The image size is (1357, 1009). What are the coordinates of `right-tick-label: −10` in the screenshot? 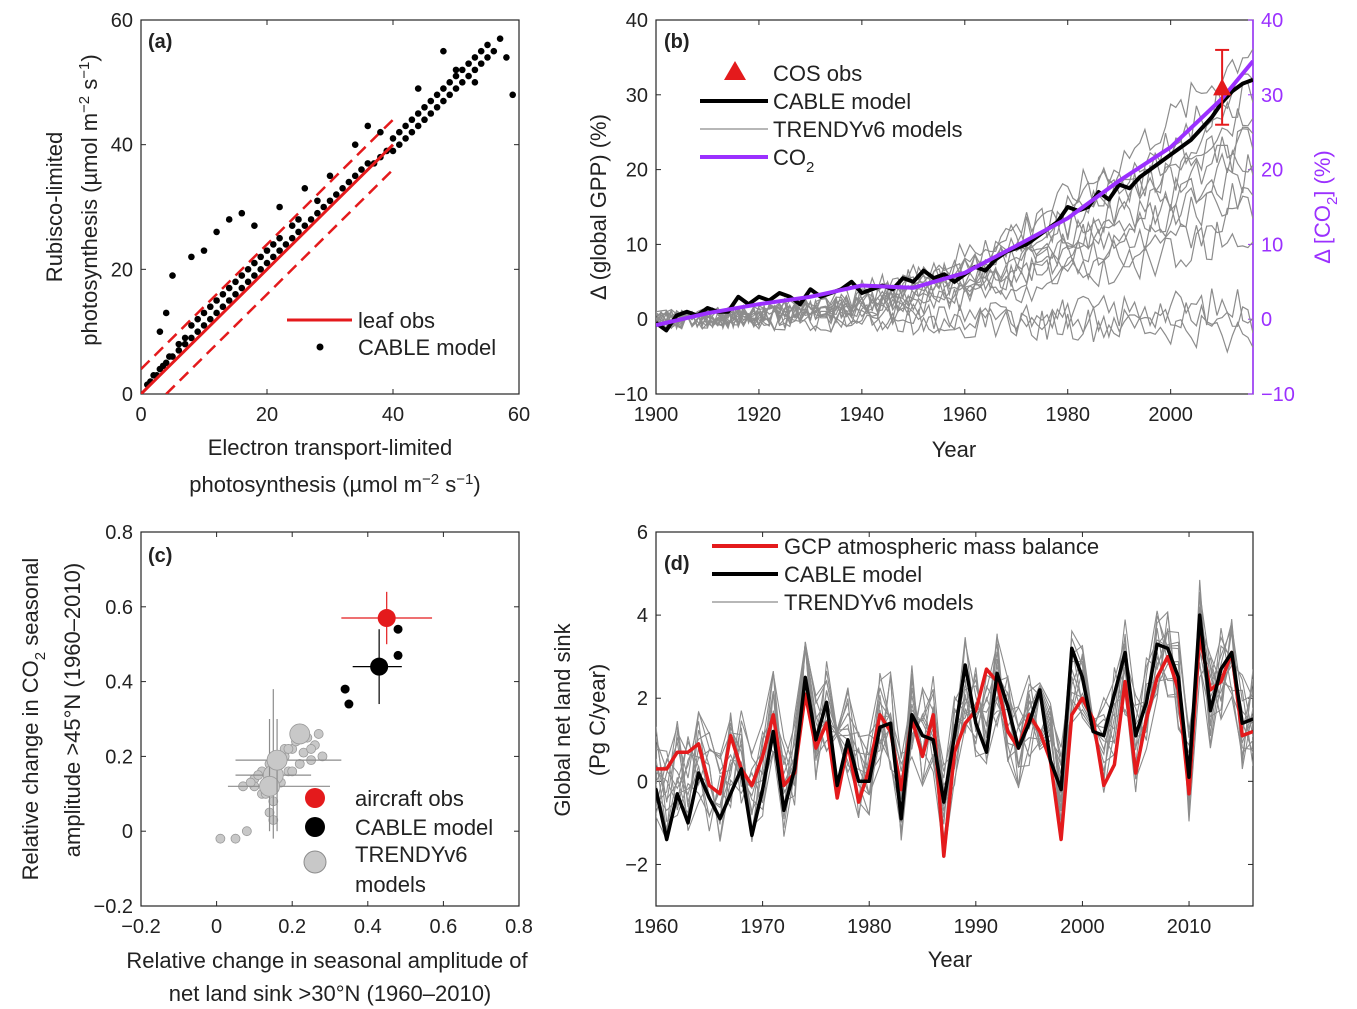 It's located at (1278, 395).